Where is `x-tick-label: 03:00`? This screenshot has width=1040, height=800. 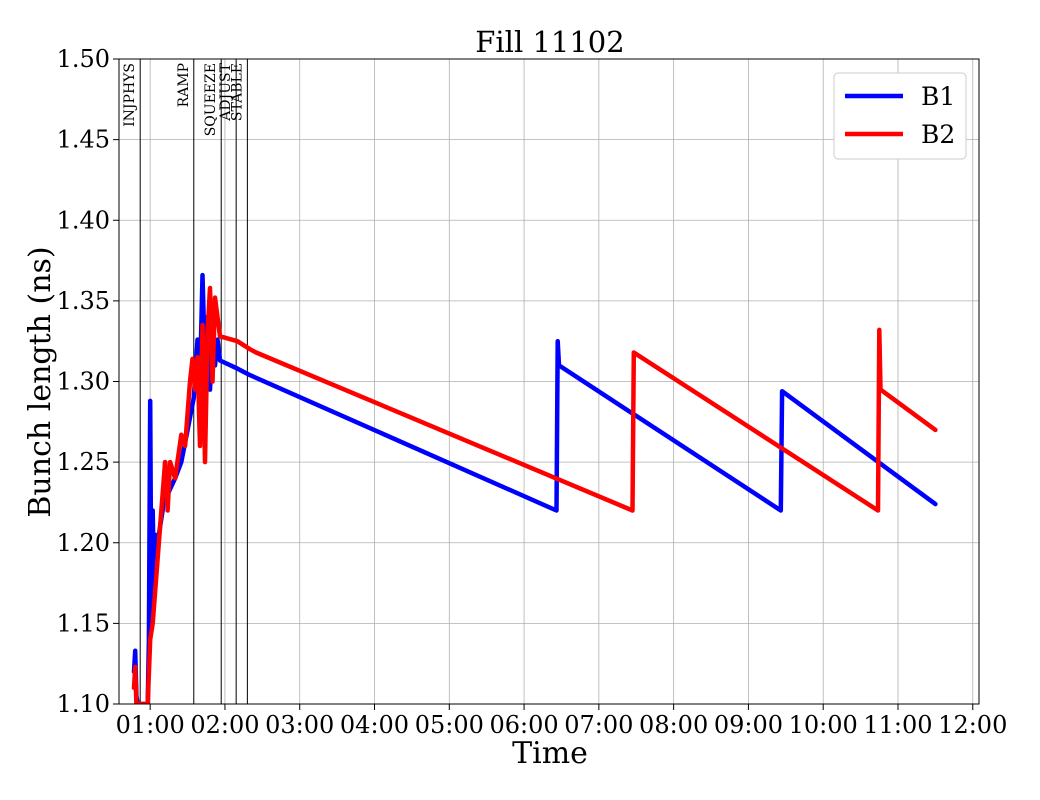
x-tick-label: 03:00 is located at coordinates (299, 725).